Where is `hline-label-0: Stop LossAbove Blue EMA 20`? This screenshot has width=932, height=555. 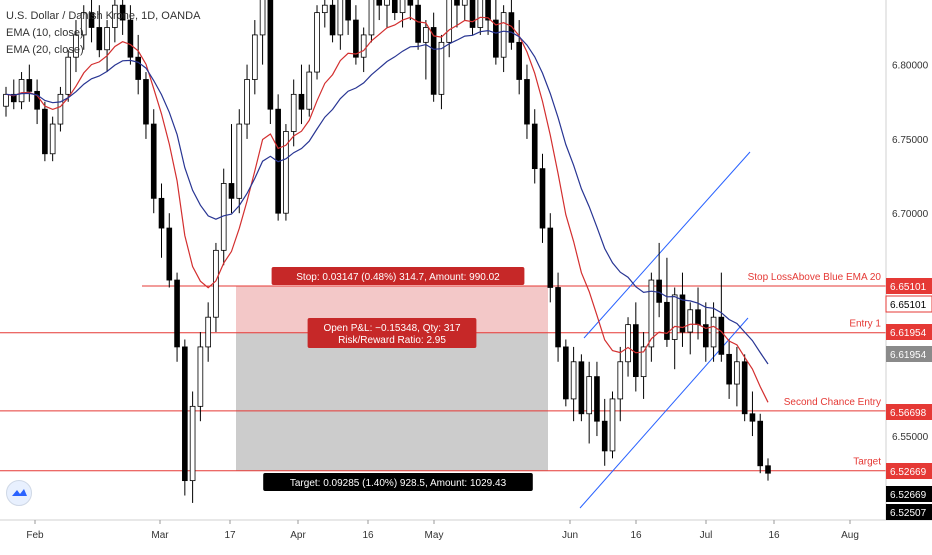
hline-label-0: Stop LossAbove Blue EMA 20 is located at coordinates (815, 277).